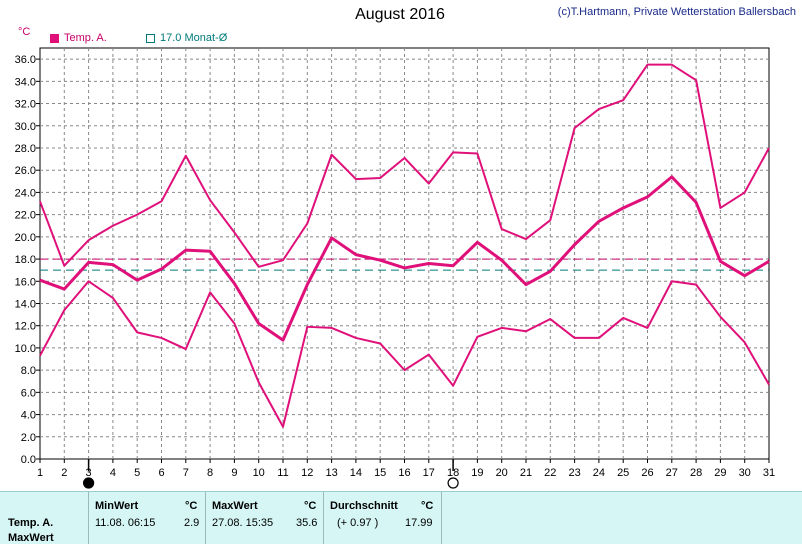 Image resolution: width=802 pixels, height=544 pixels. What do you see at coordinates (270, 474) in the screenshot?
I see `moon-markers` at bounding box center [270, 474].